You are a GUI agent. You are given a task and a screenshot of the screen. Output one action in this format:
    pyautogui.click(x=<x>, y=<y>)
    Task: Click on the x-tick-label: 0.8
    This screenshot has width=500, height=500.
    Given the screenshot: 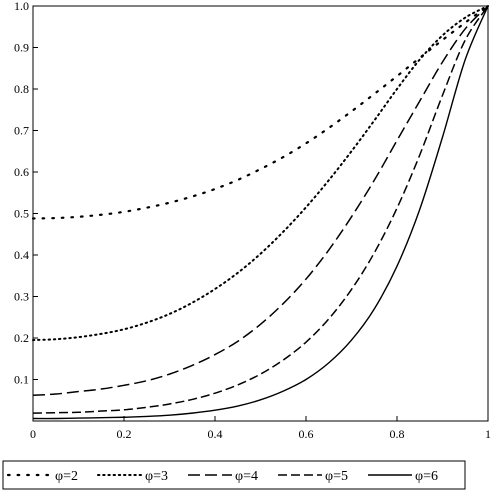 What is the action you would take?
    pyautogui.click(x=397, y=434)
    